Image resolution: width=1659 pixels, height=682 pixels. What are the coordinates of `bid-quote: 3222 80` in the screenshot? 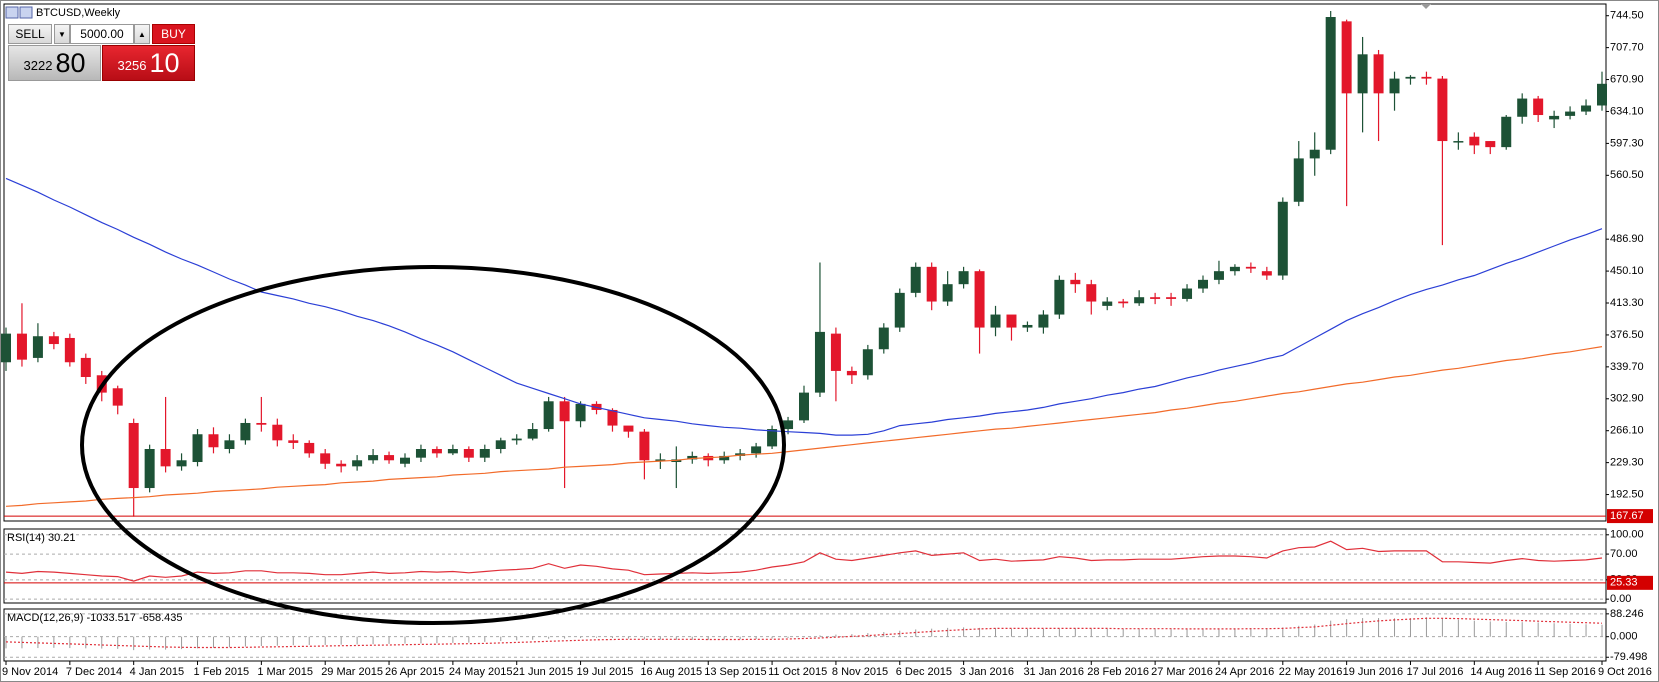 It's located at (54, 63).